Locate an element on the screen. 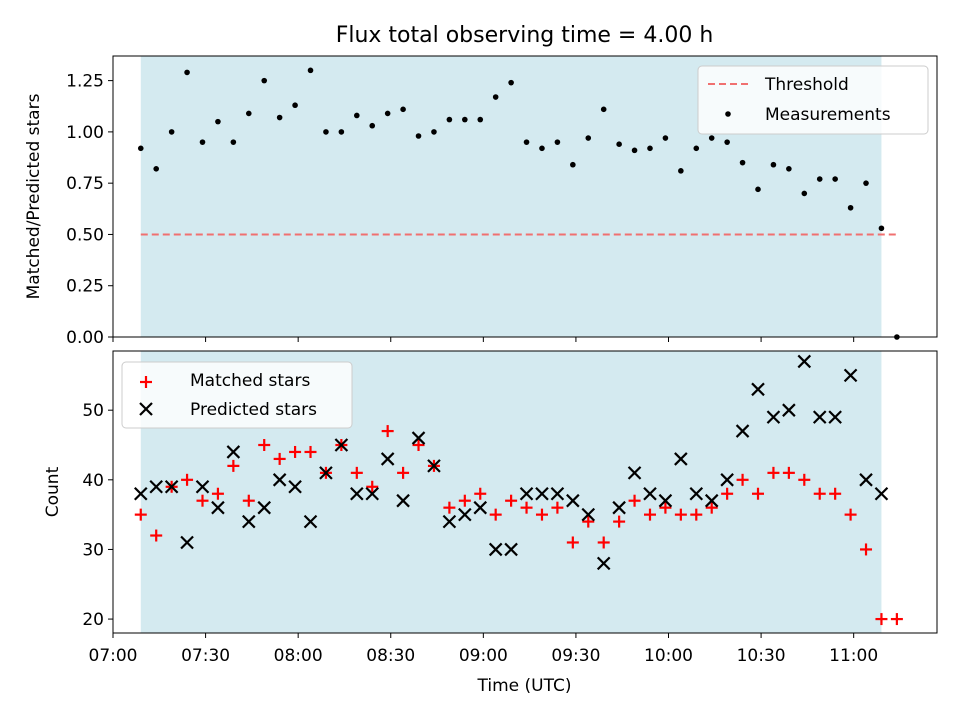  x-tick-label: 09:00 is located at coordinates (483, 656).